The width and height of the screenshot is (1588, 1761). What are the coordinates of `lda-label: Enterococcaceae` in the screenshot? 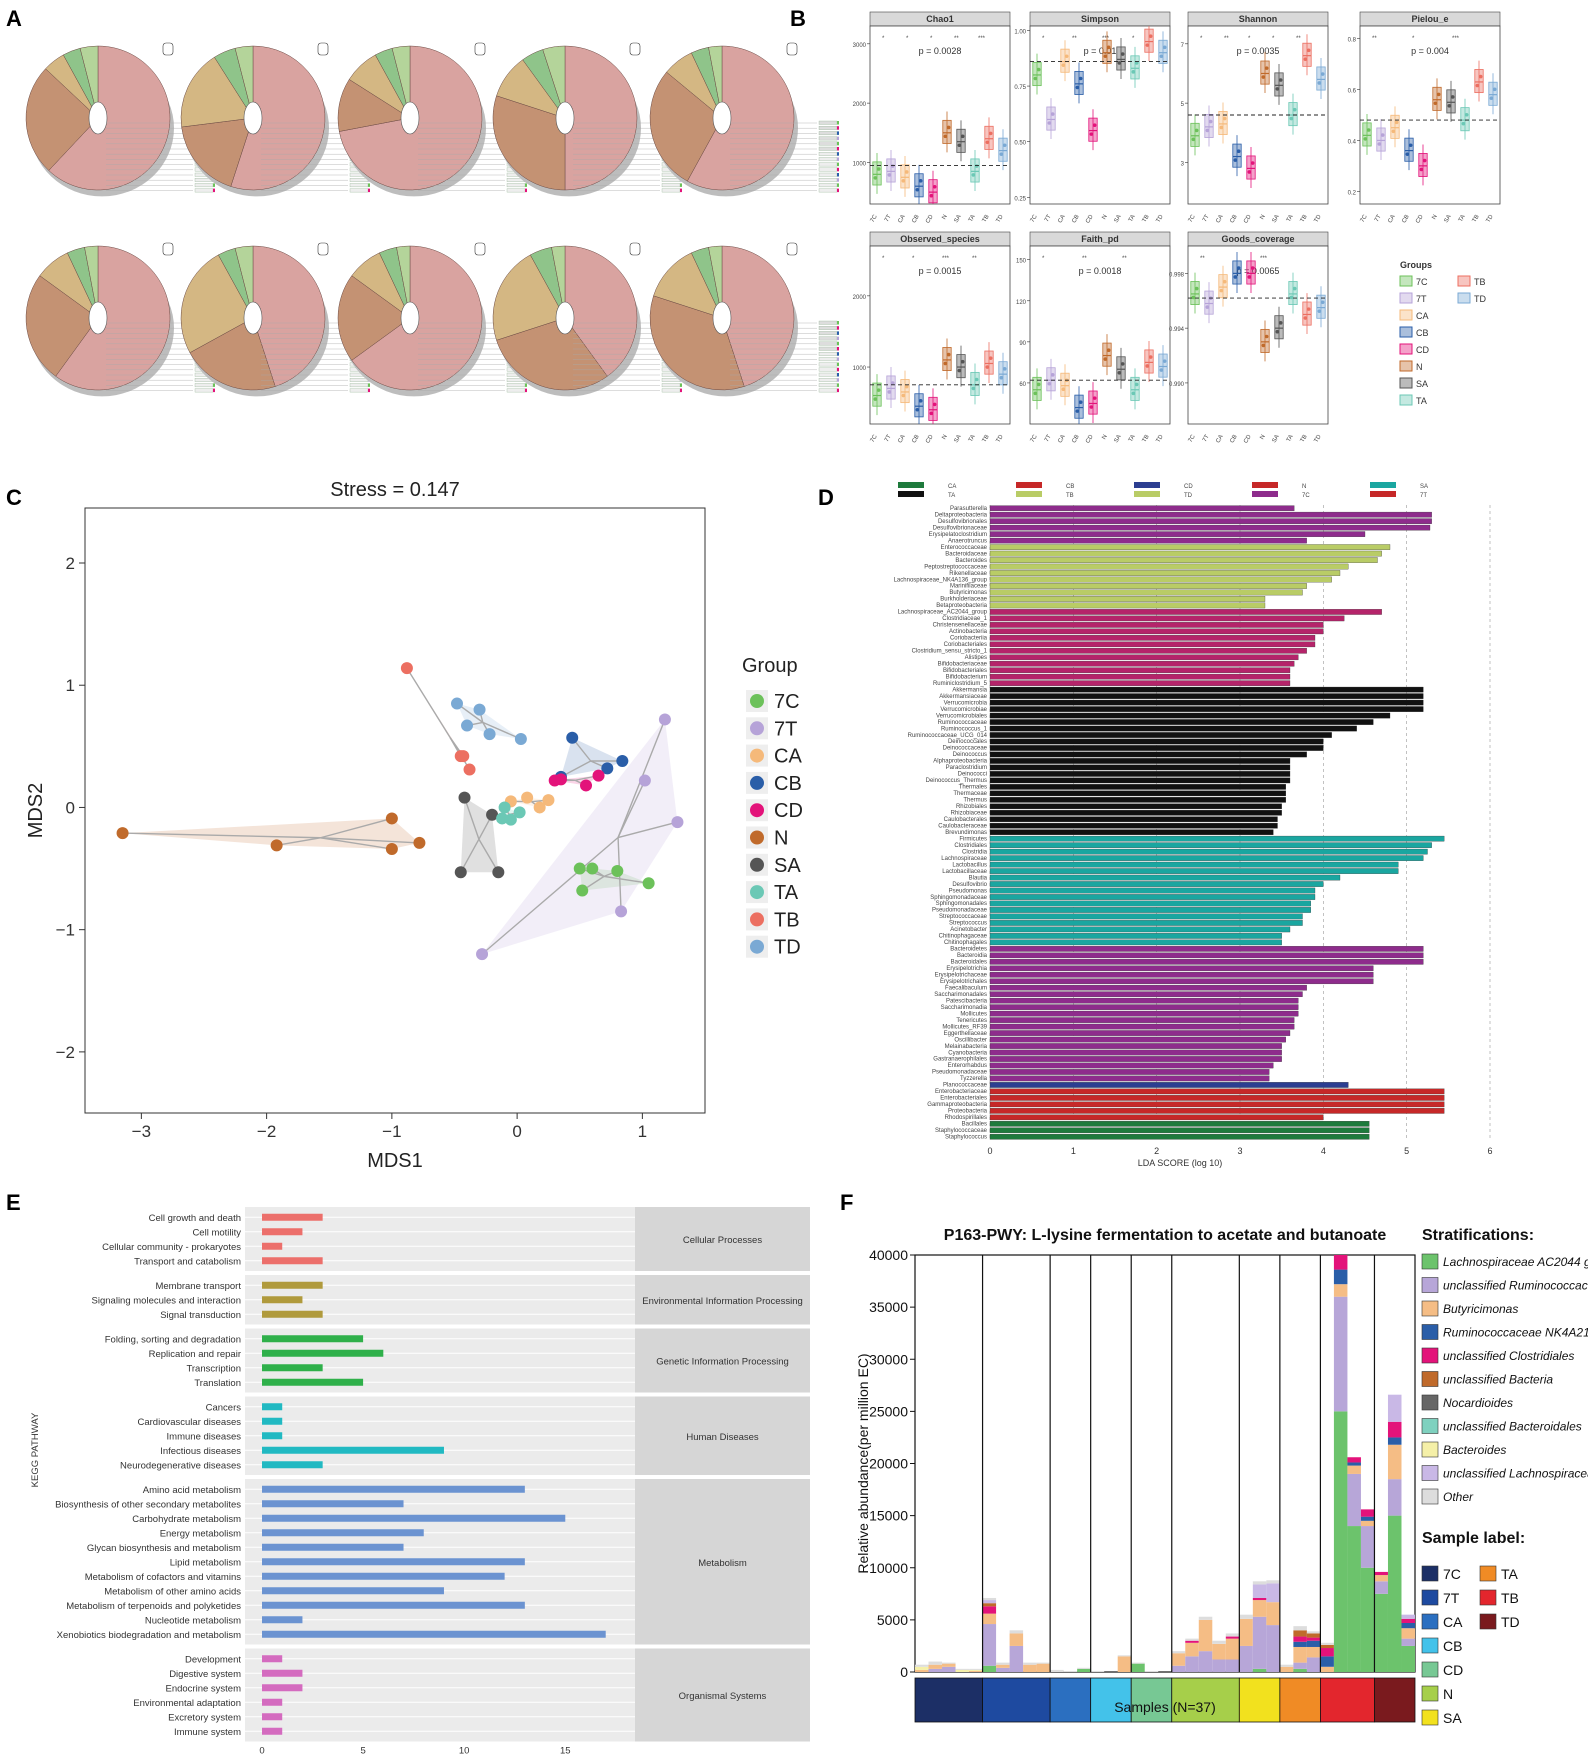 It's located at (964, 548).